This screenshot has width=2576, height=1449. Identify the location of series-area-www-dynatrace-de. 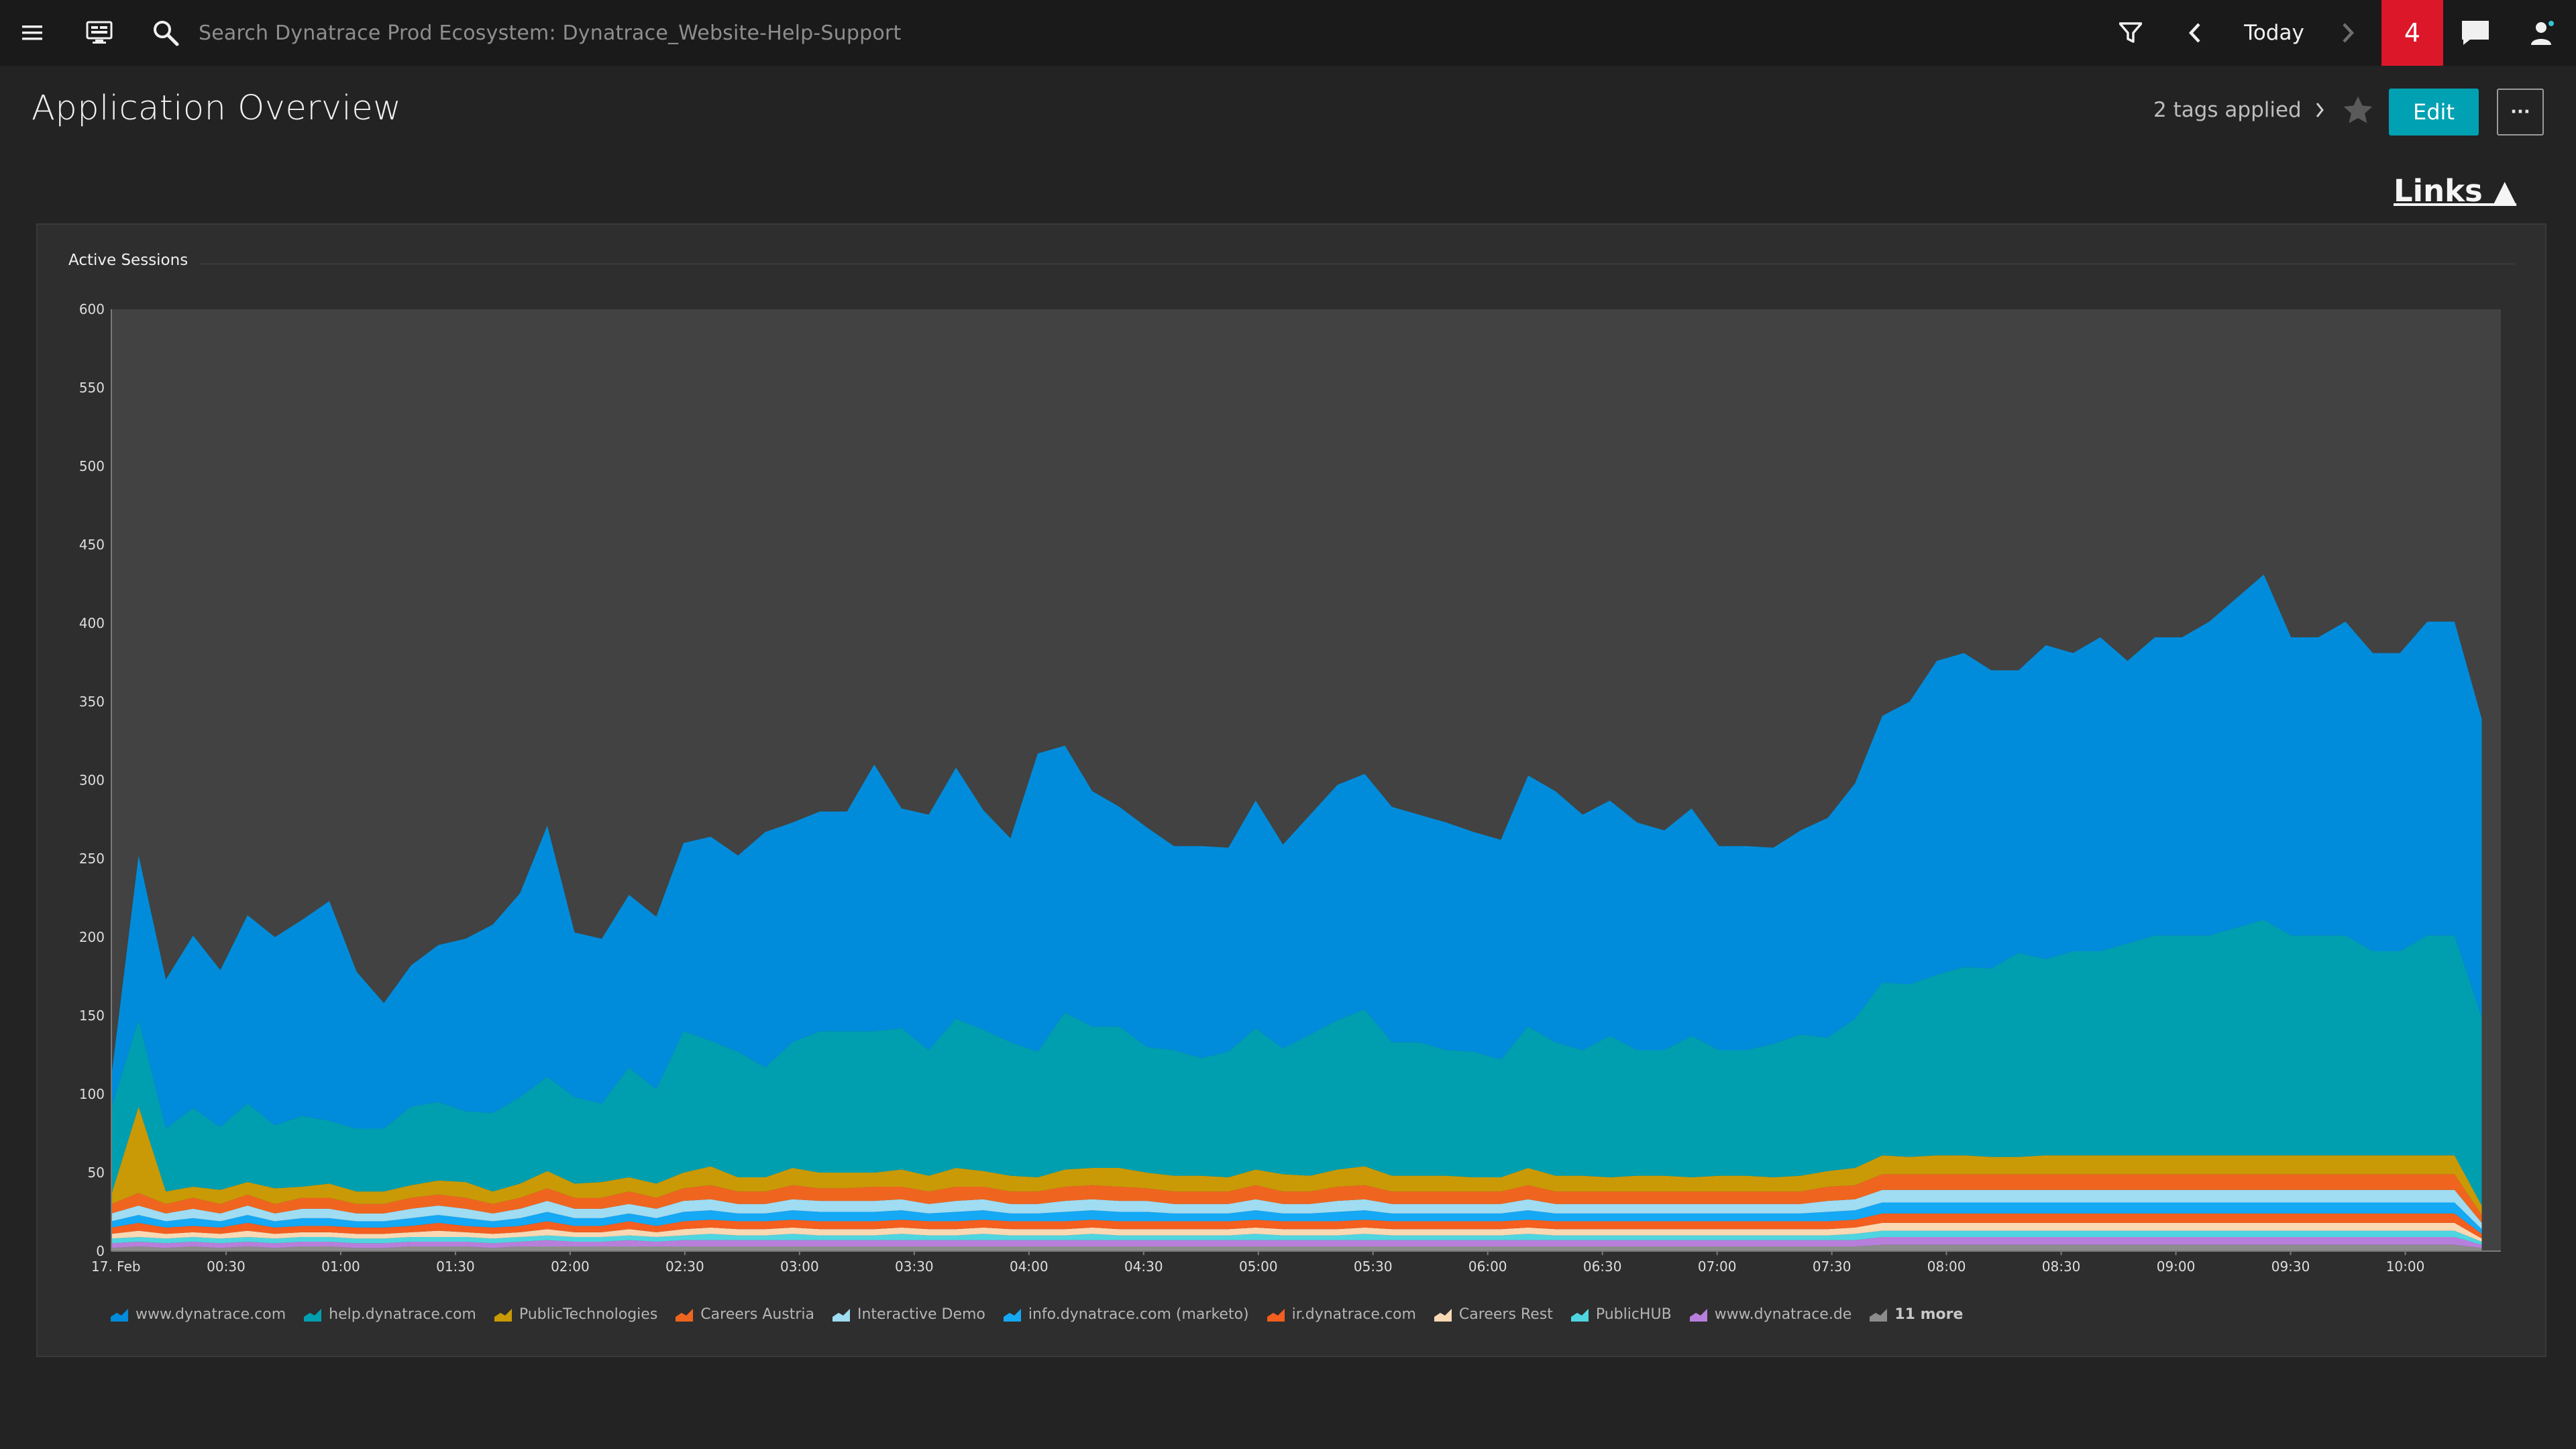
(1296, 1242).